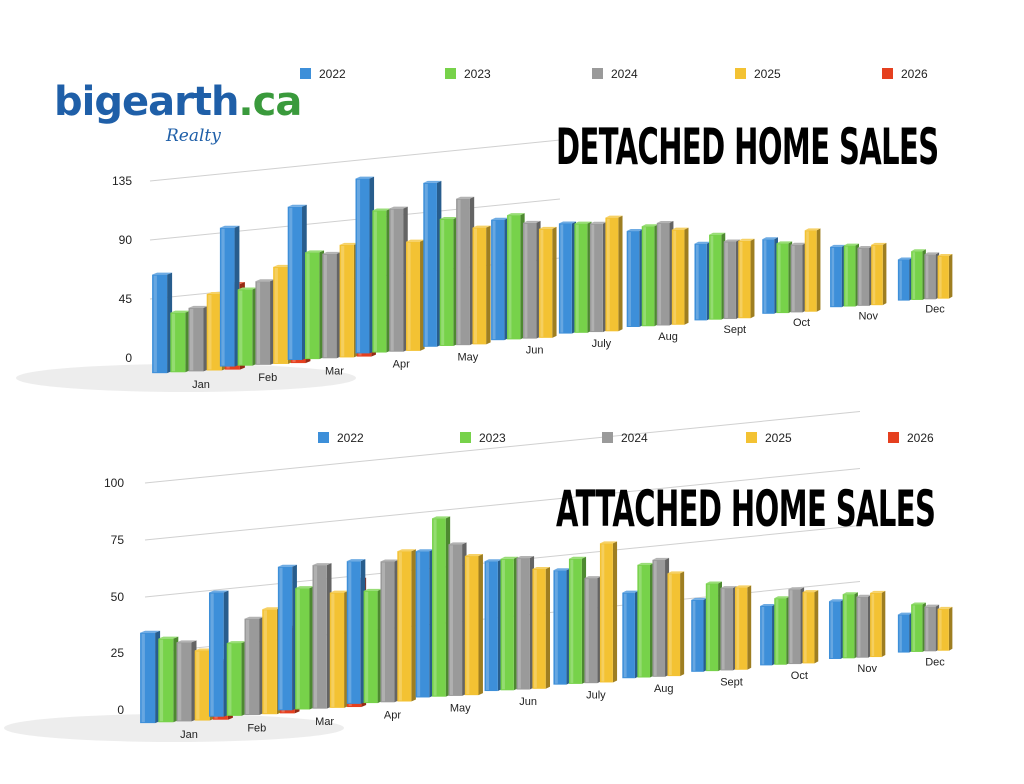 The width and height of the screenshot is (1024, 784). What do you see at coordinates (702, 281) in the screenshot?
I see `bar-2022-Sept` at bounding box center [702, 281].